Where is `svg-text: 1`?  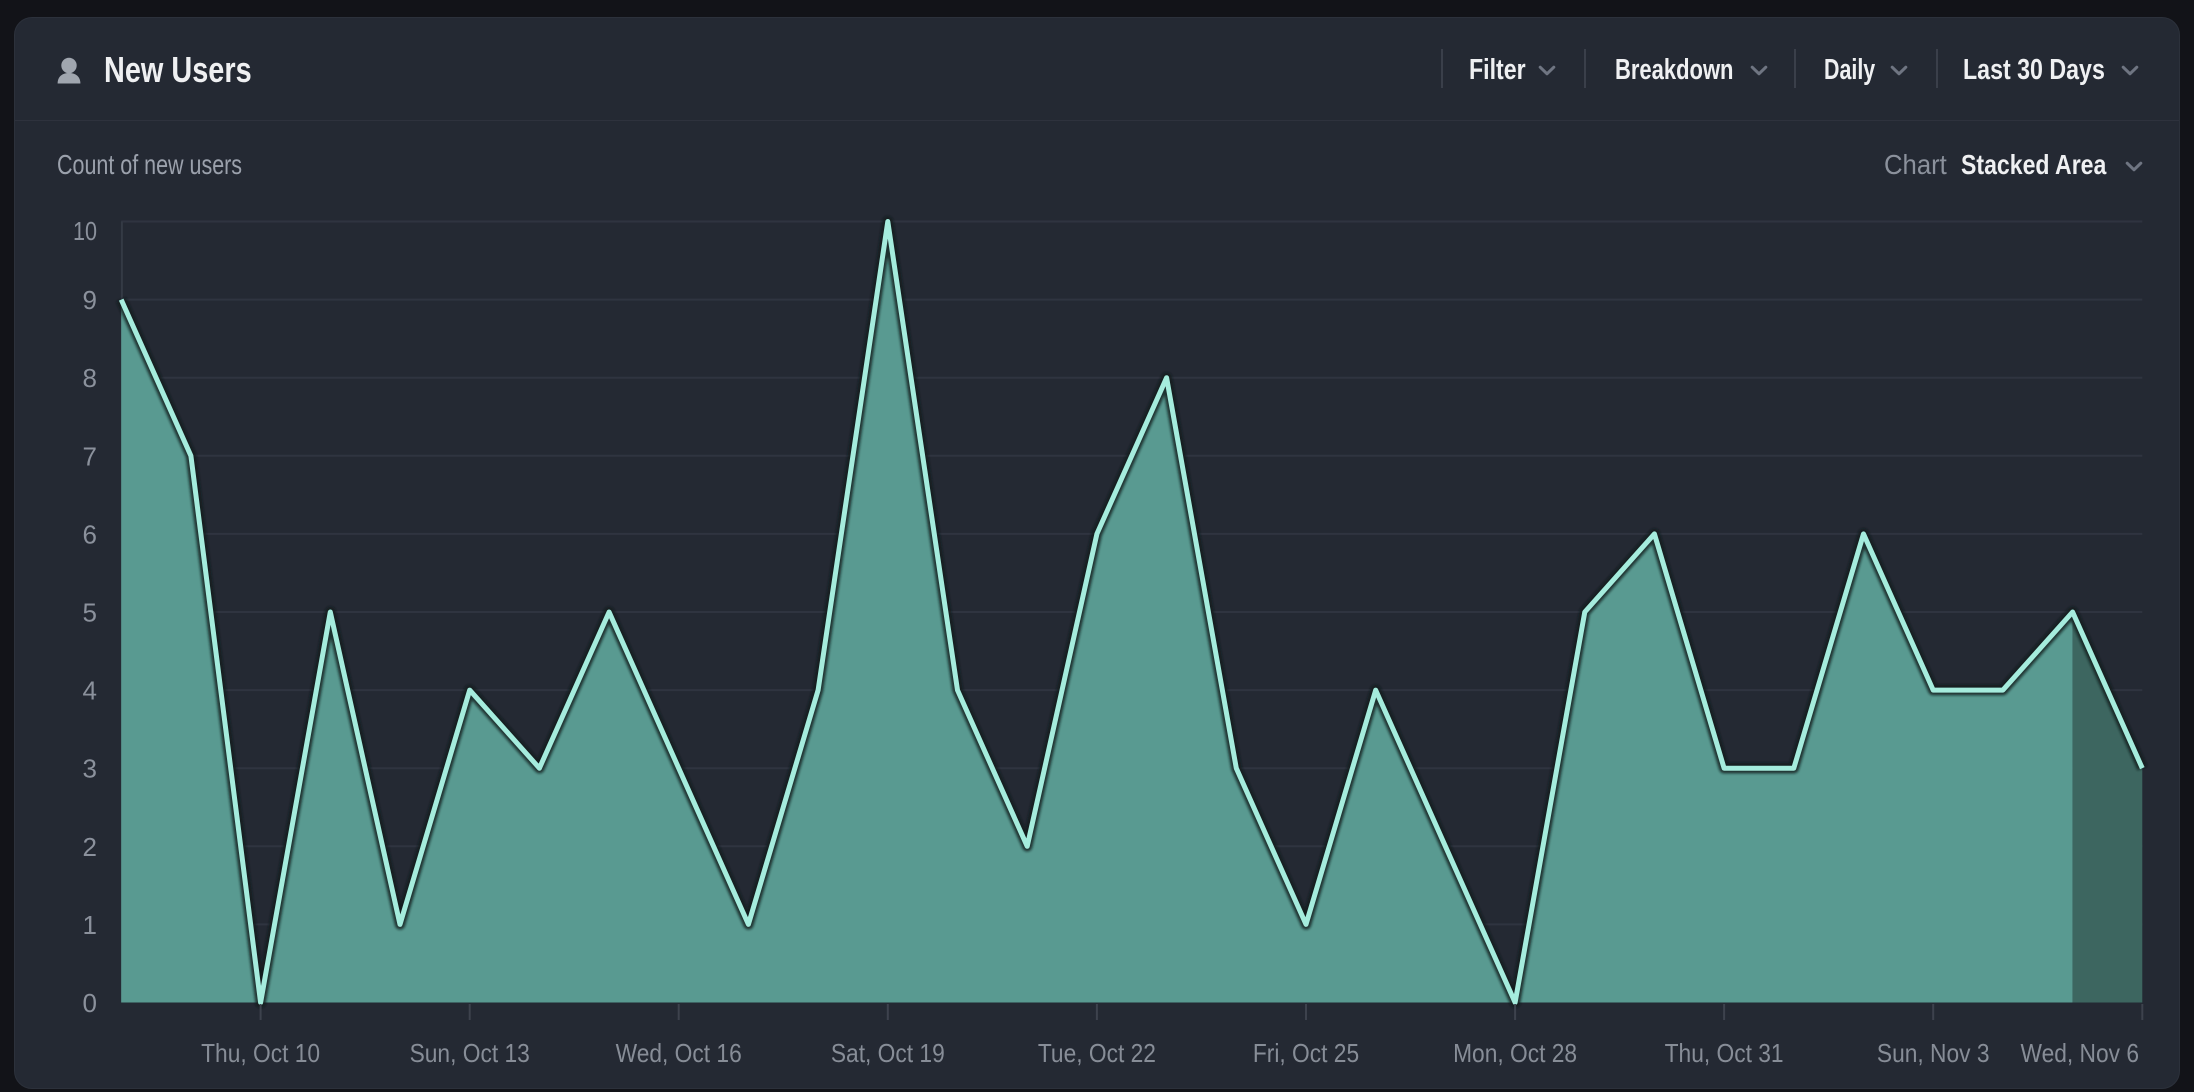 svg-text: 1 is located at coordinates (90, 925).